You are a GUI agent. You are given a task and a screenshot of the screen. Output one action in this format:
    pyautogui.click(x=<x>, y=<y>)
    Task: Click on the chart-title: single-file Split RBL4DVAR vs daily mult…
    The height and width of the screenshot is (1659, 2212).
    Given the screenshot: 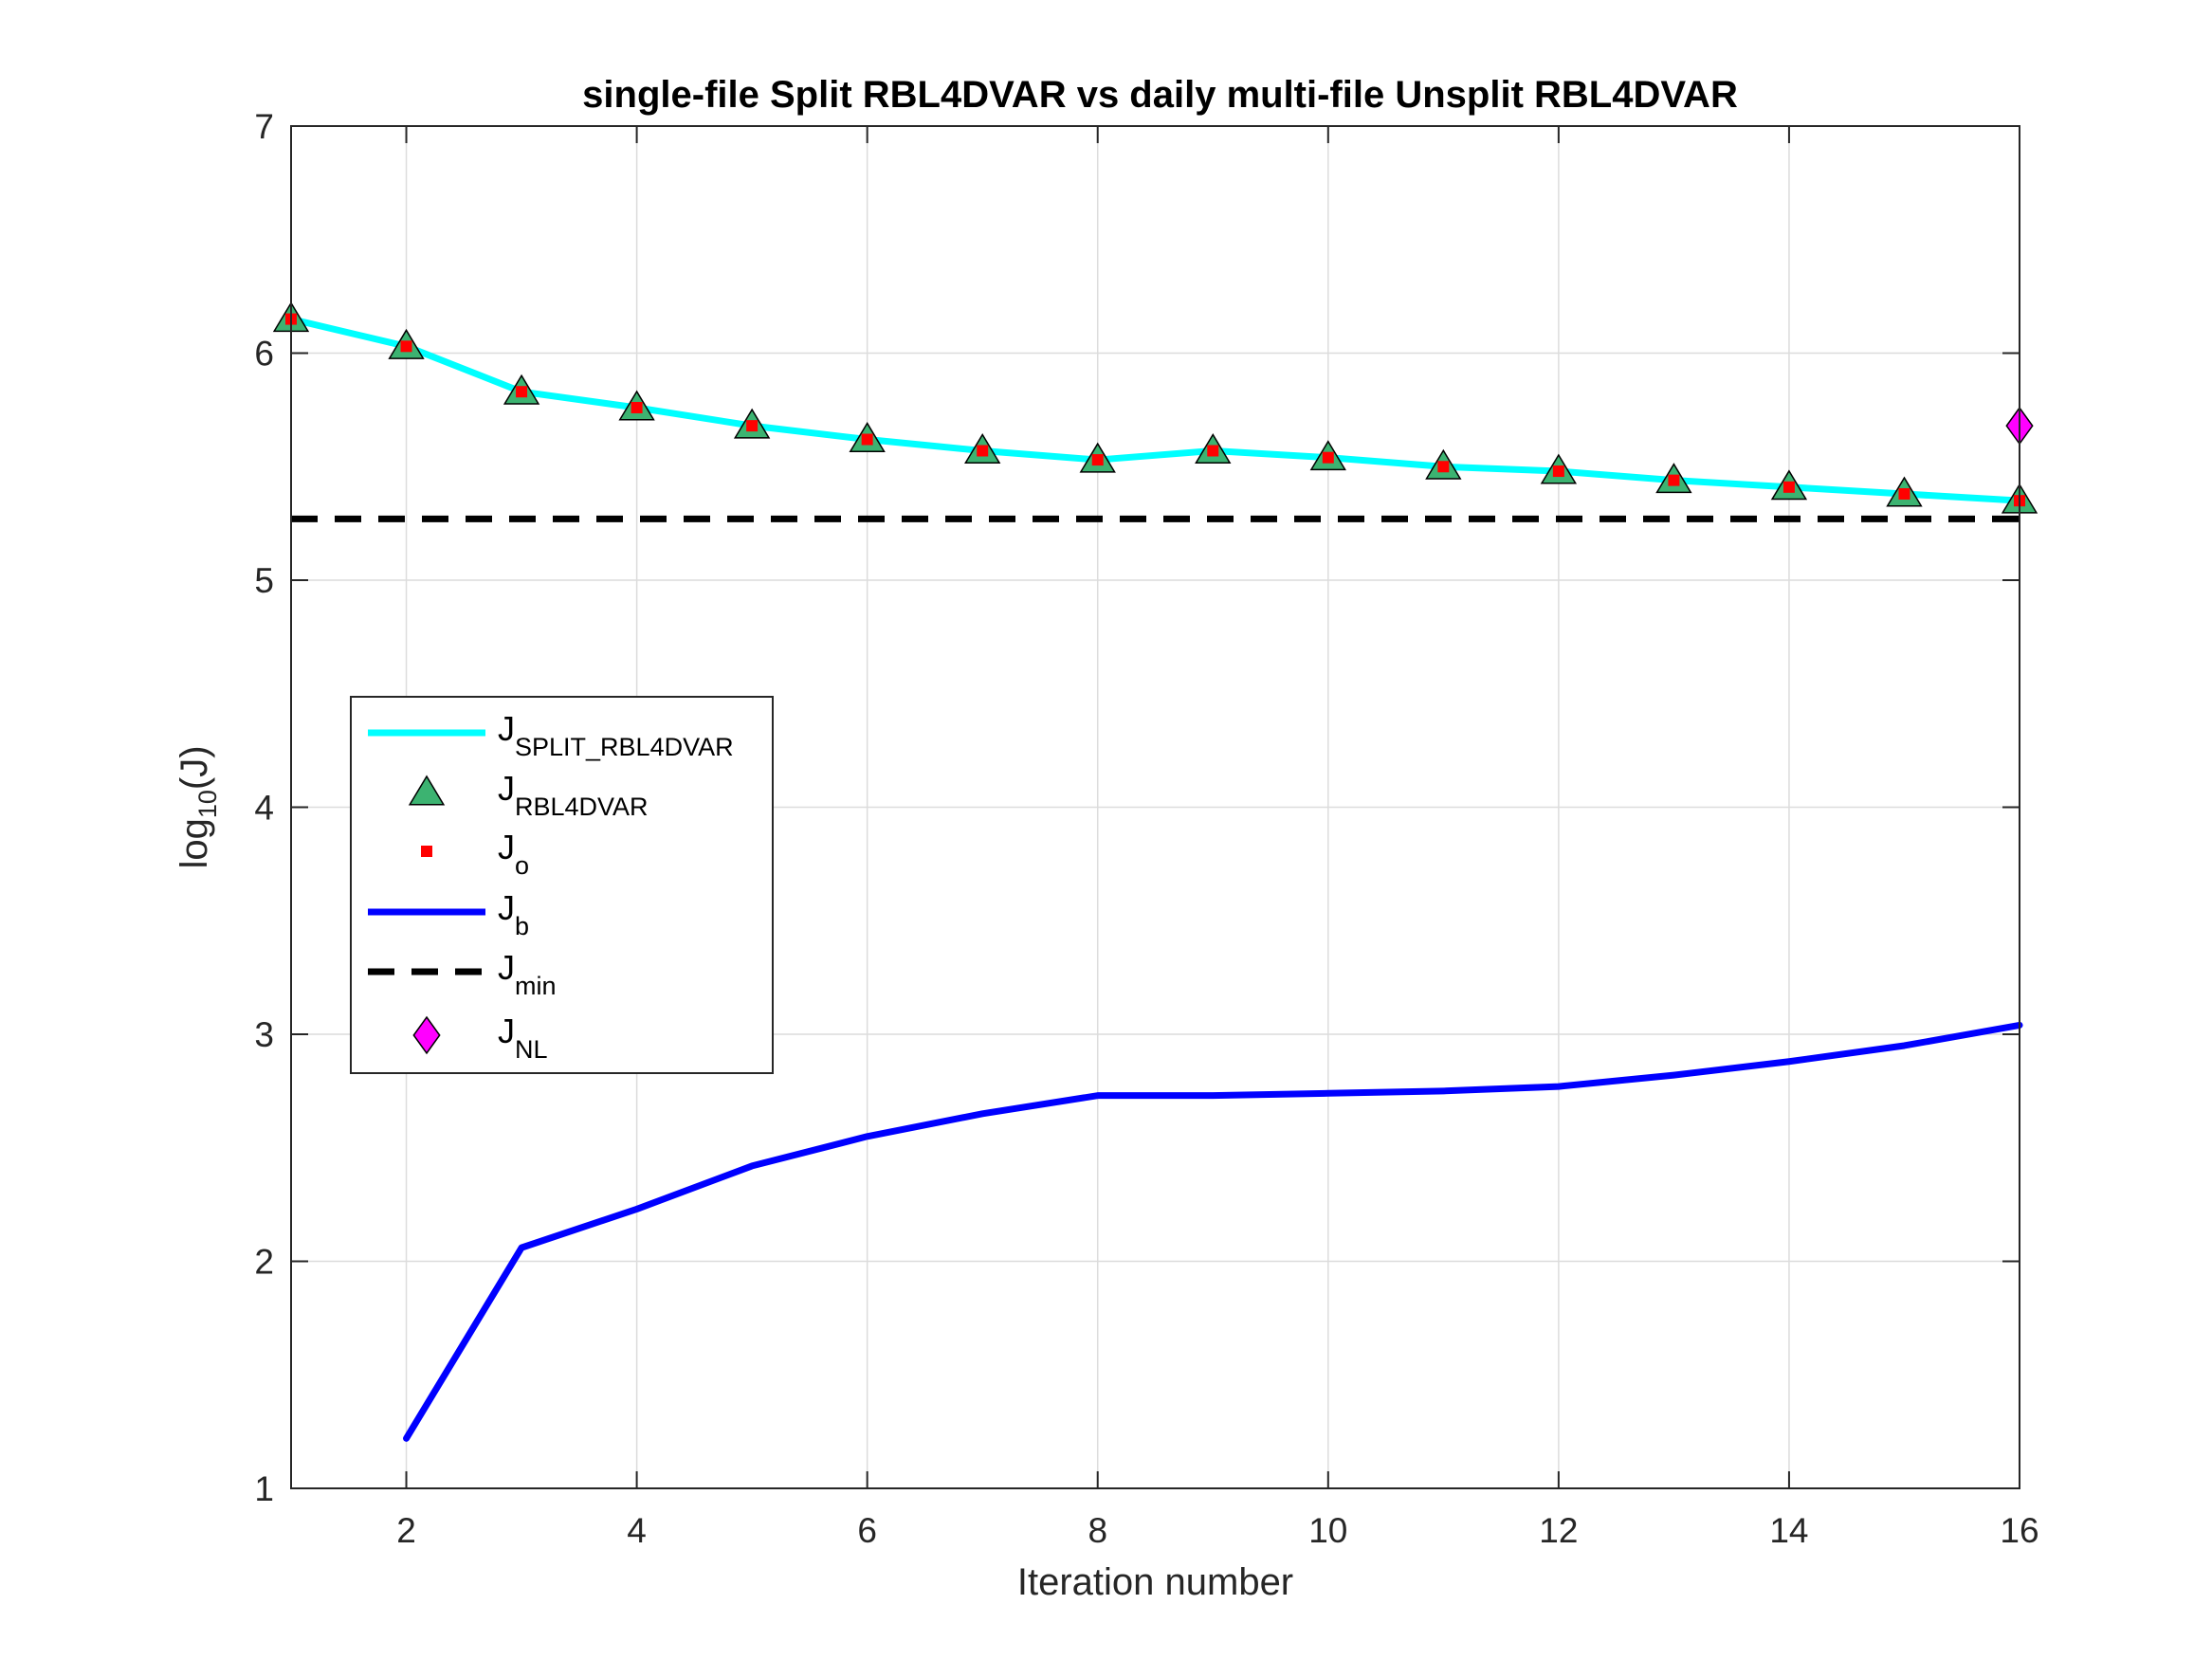 What is the action you would take?
    pyautogui.click(x=1160, y=95)
    